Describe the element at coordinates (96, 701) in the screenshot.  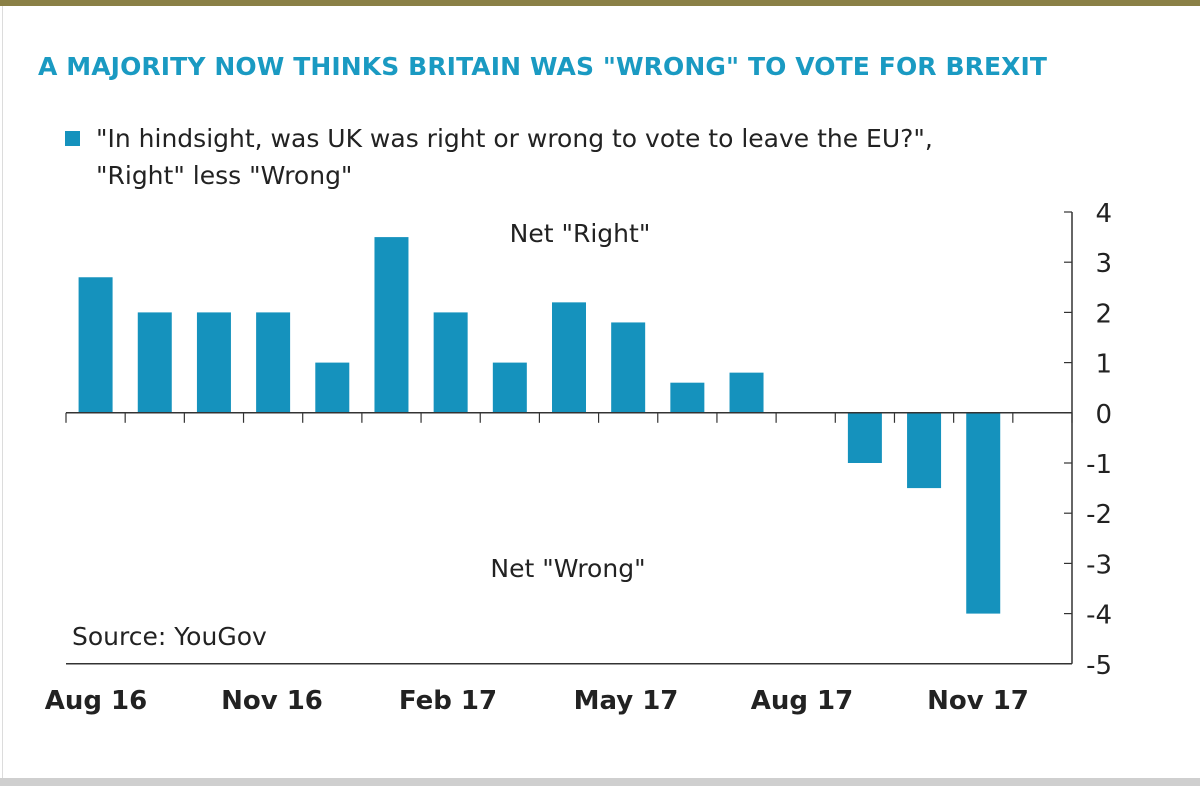
I see `x-tick-label: Aug 16` at that location.